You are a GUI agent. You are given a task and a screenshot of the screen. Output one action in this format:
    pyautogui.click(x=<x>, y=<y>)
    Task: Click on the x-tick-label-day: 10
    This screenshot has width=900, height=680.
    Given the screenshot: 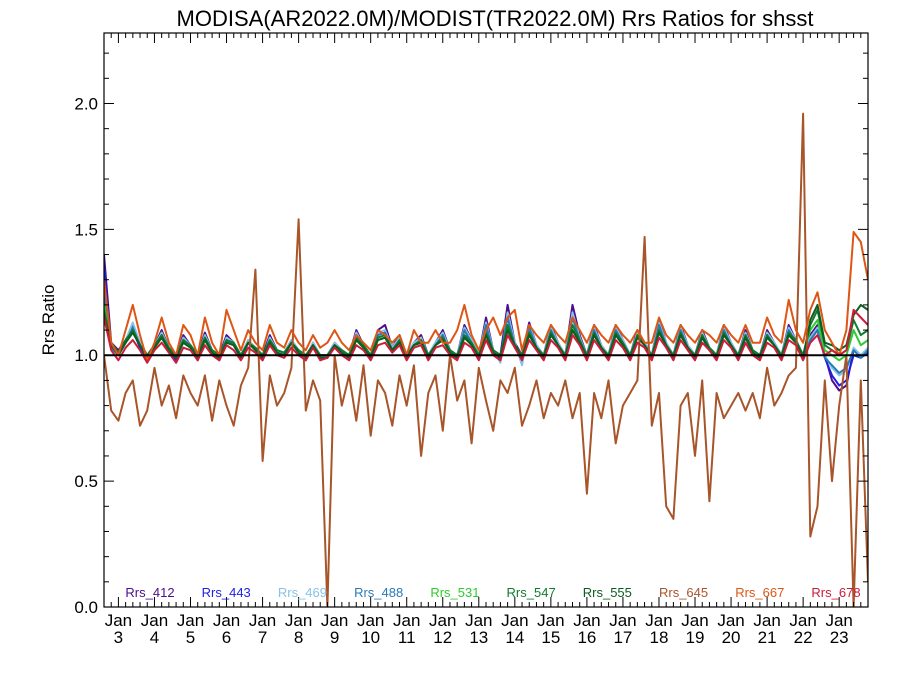 What is the action you would take?
    pyautogui.click(x=370, y=637)
    